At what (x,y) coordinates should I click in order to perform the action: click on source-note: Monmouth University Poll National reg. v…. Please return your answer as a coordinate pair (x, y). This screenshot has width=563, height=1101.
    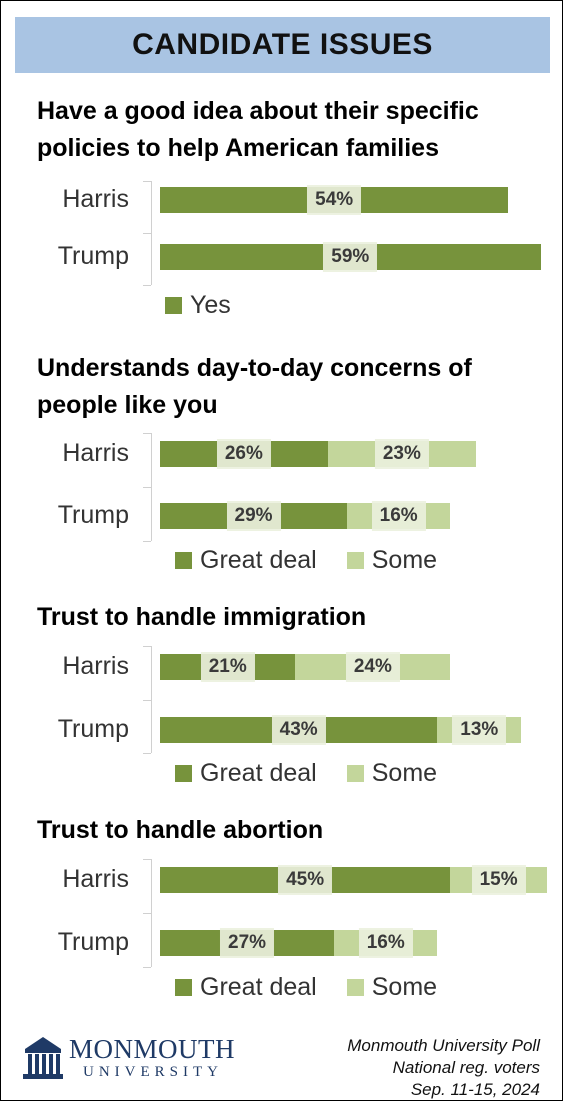
    Looking at the image, I should click on (443, 1068).